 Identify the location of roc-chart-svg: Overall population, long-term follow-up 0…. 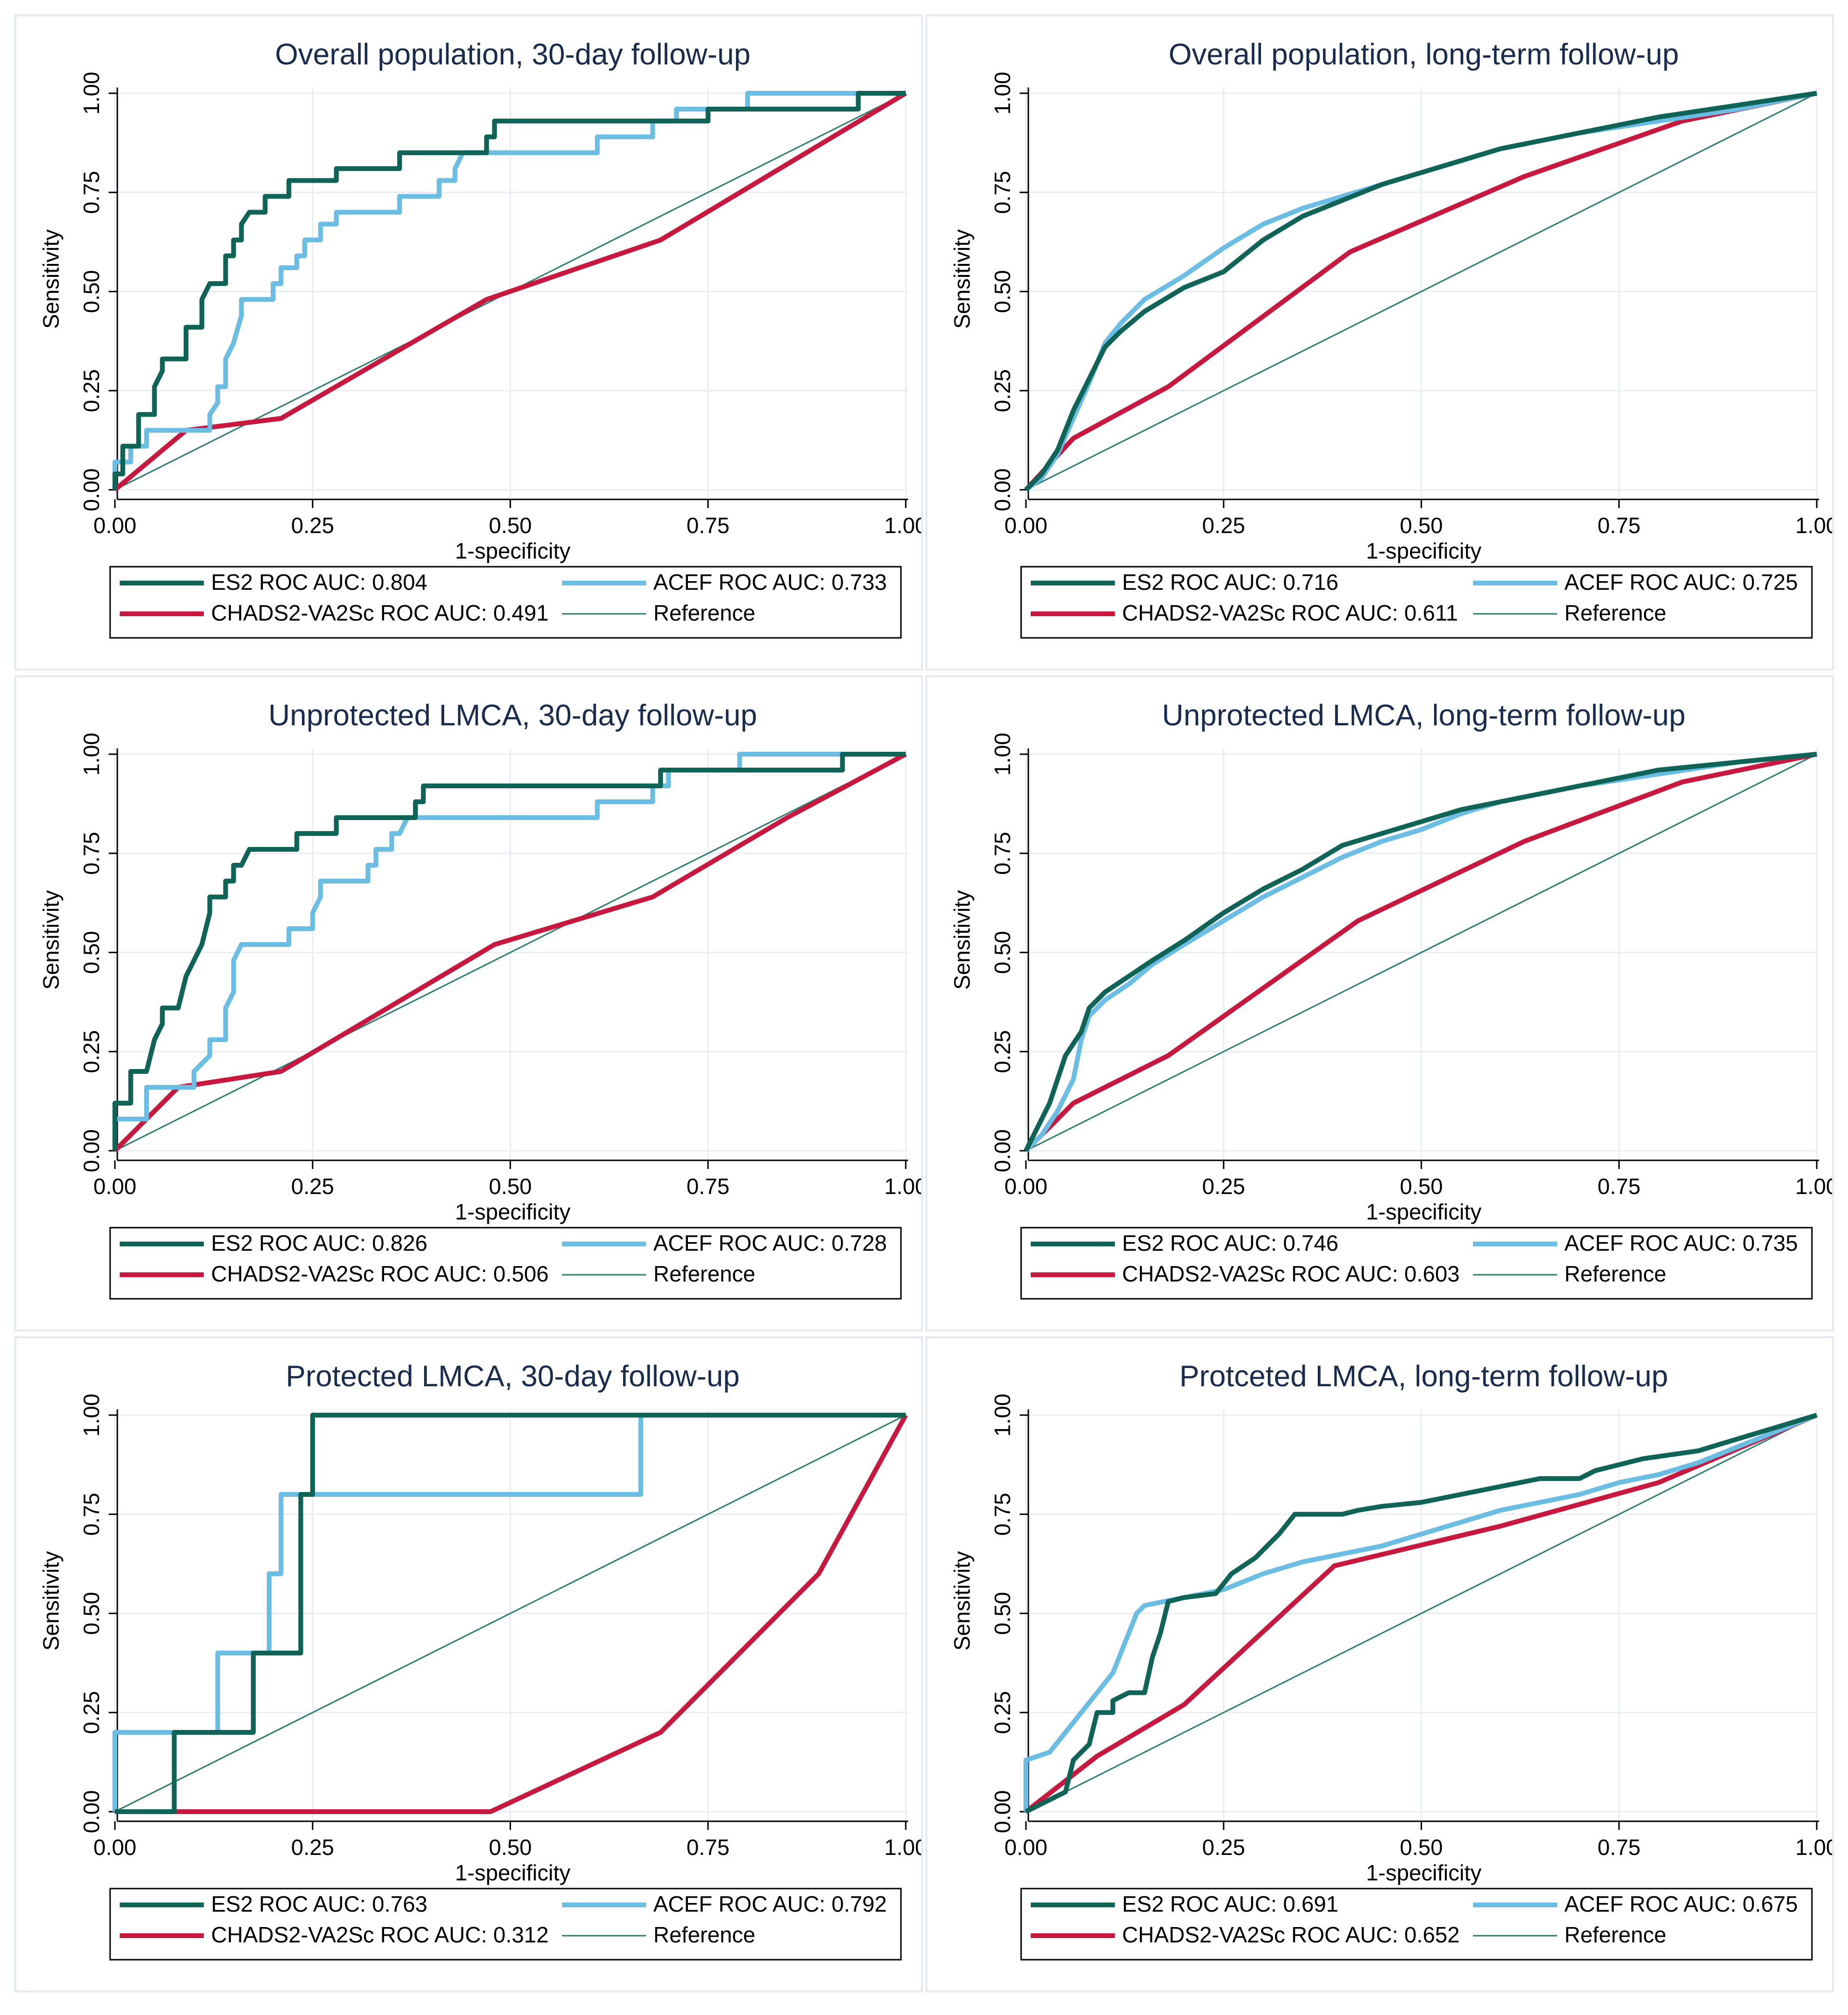
(1393, 338).